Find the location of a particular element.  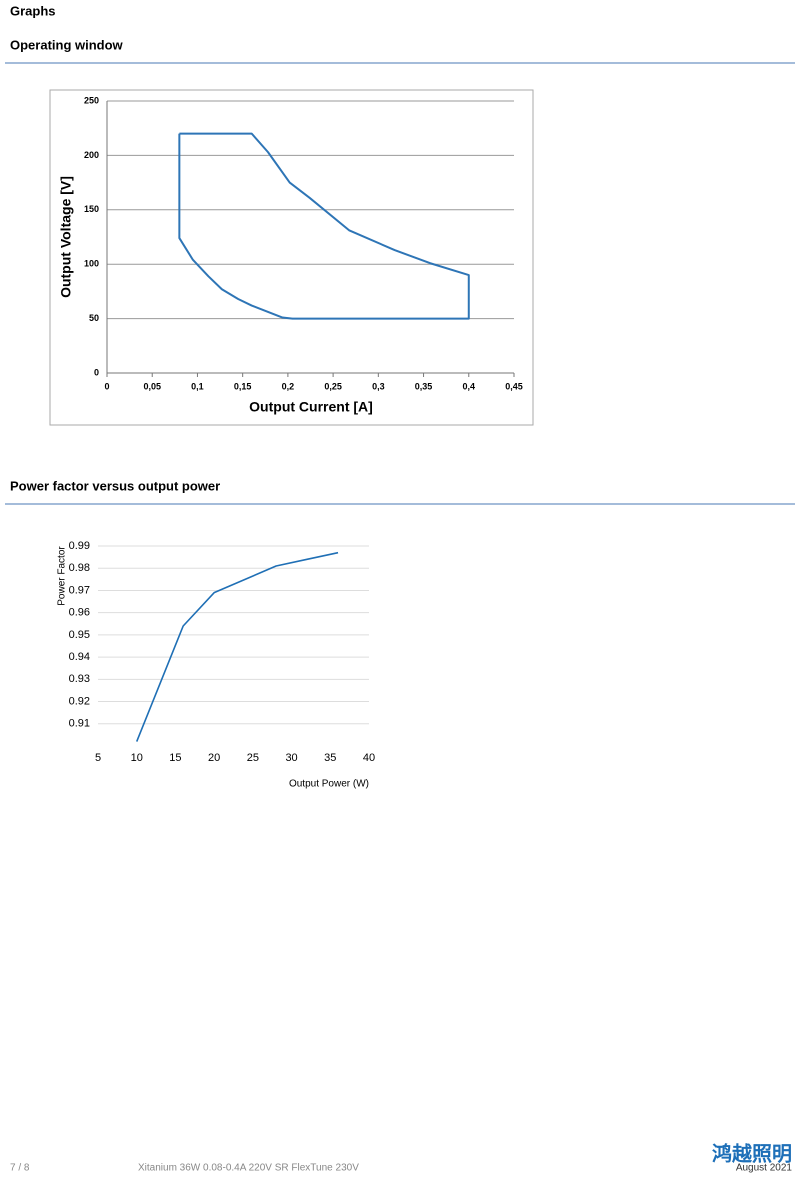

y-axis-label: Output Voltage [V] is located at coordinates (66, 237).